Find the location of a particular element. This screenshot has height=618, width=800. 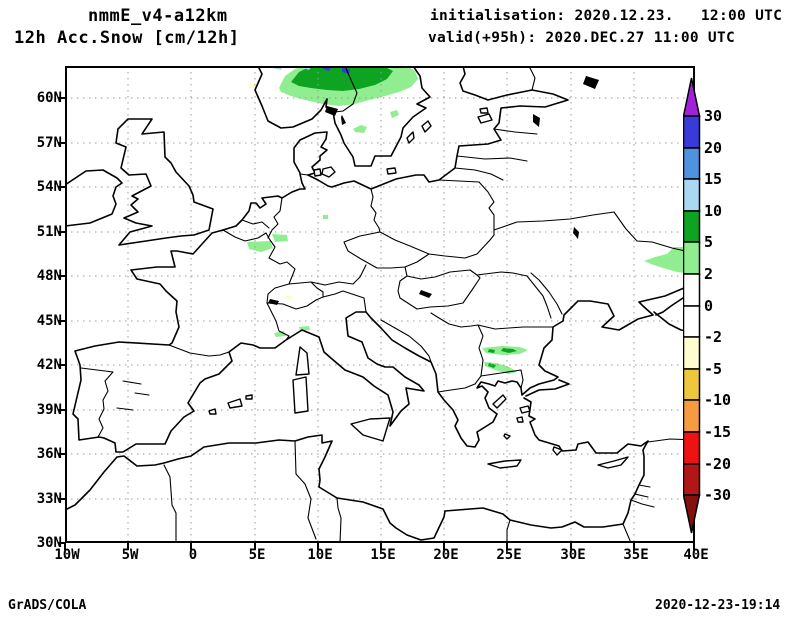

colorbar-level: 5 is located at coordinates (708, 242).